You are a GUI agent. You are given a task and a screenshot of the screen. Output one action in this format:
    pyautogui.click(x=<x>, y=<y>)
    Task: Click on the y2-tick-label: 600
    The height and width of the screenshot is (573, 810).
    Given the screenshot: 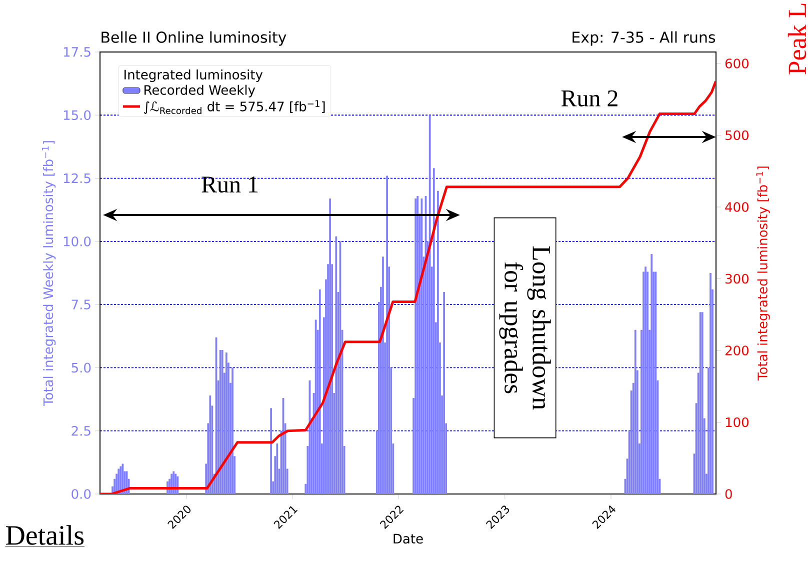 What is the action you would take?
    pyautogui.click(x=736, y=63)
    